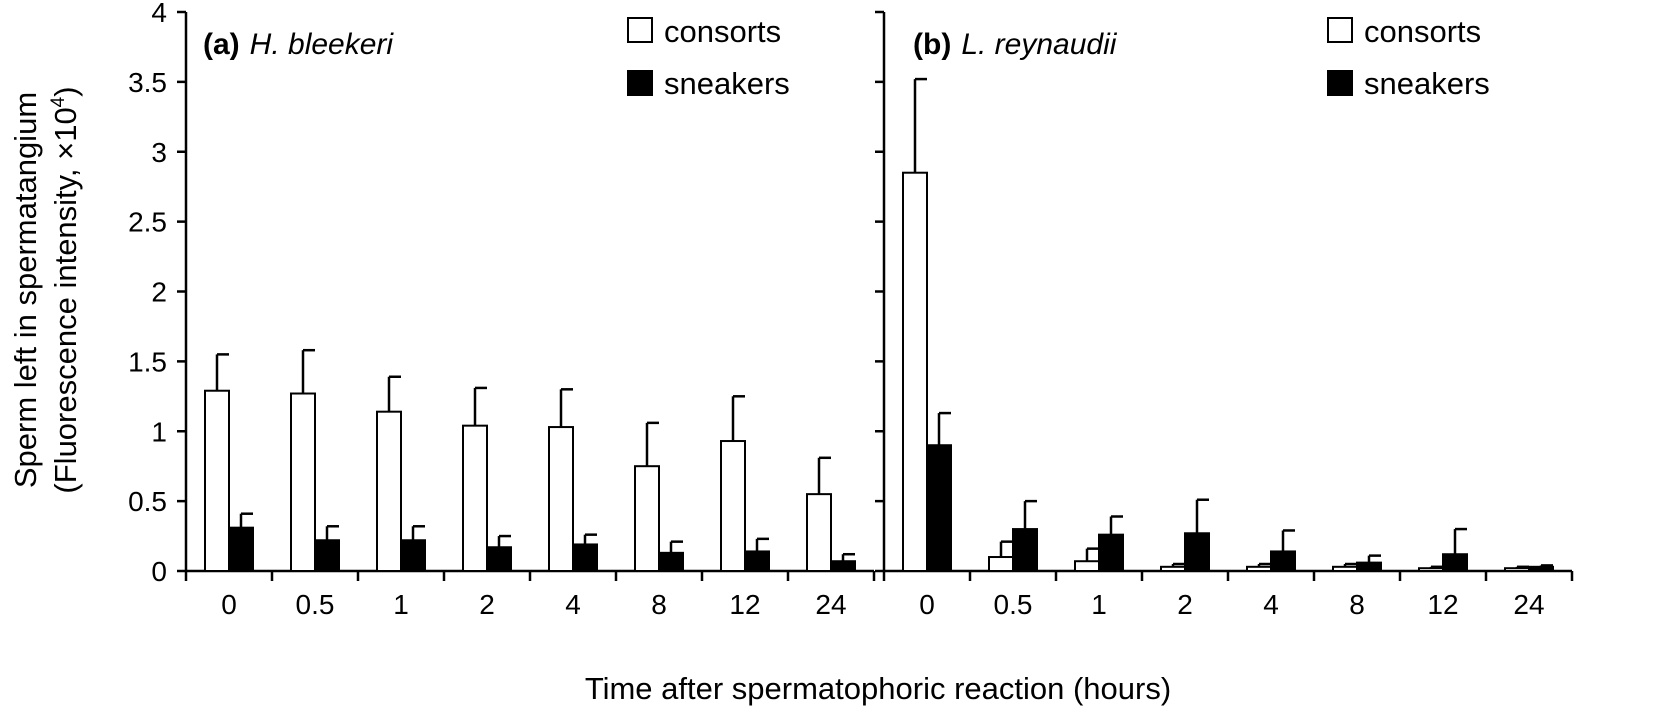 The image size is (1658, 722). What do you see at coordinates (1013, 604) in the screenshot?
I see `x-tick-label-b: 0.5` at bounding box center [1013, 604].